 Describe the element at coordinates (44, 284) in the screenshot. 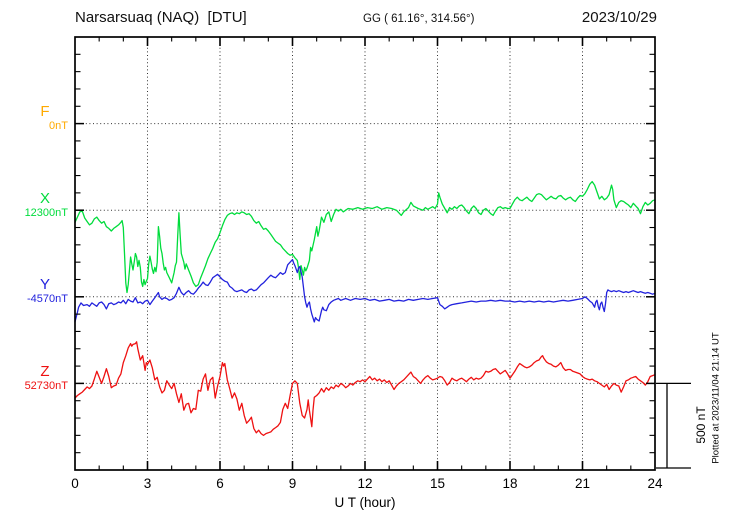

I see `component-letter-y: Y` at that location.